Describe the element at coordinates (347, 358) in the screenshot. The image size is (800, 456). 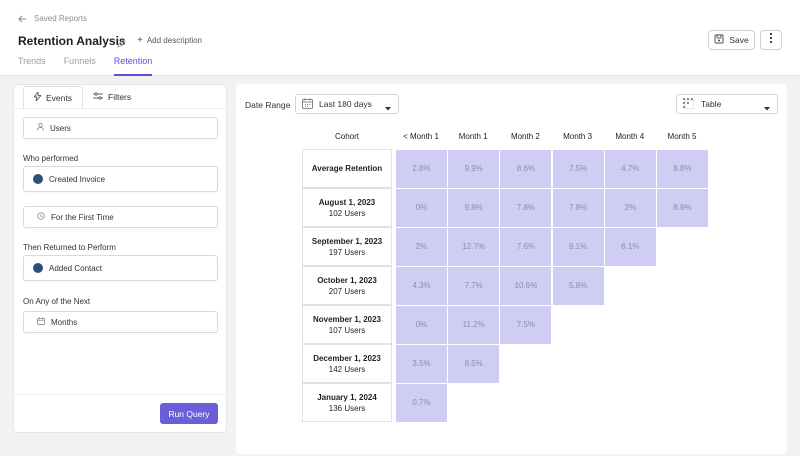
I see `cohort-label: December 1, 2023` at that location.